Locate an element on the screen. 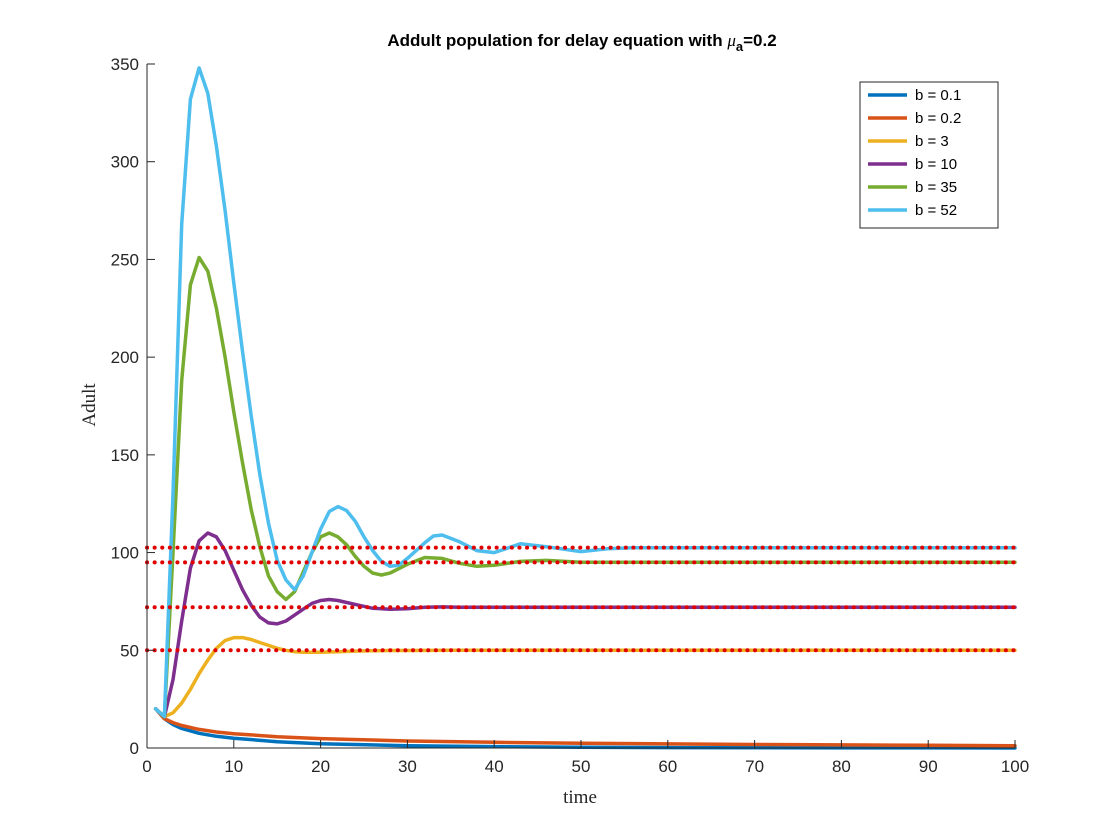  x-tick-label: 70 is located at coordinates (754, 766).